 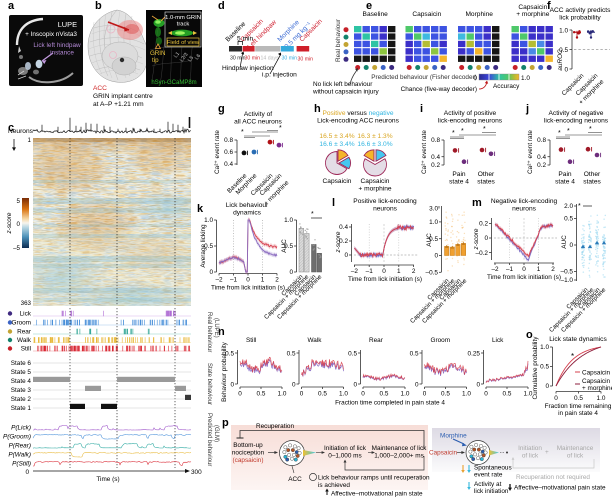 What do you see at coordinates (338, 40) in the screenshot?
I see `svg-text: Real behaviour` at bounding box center [338, 40].